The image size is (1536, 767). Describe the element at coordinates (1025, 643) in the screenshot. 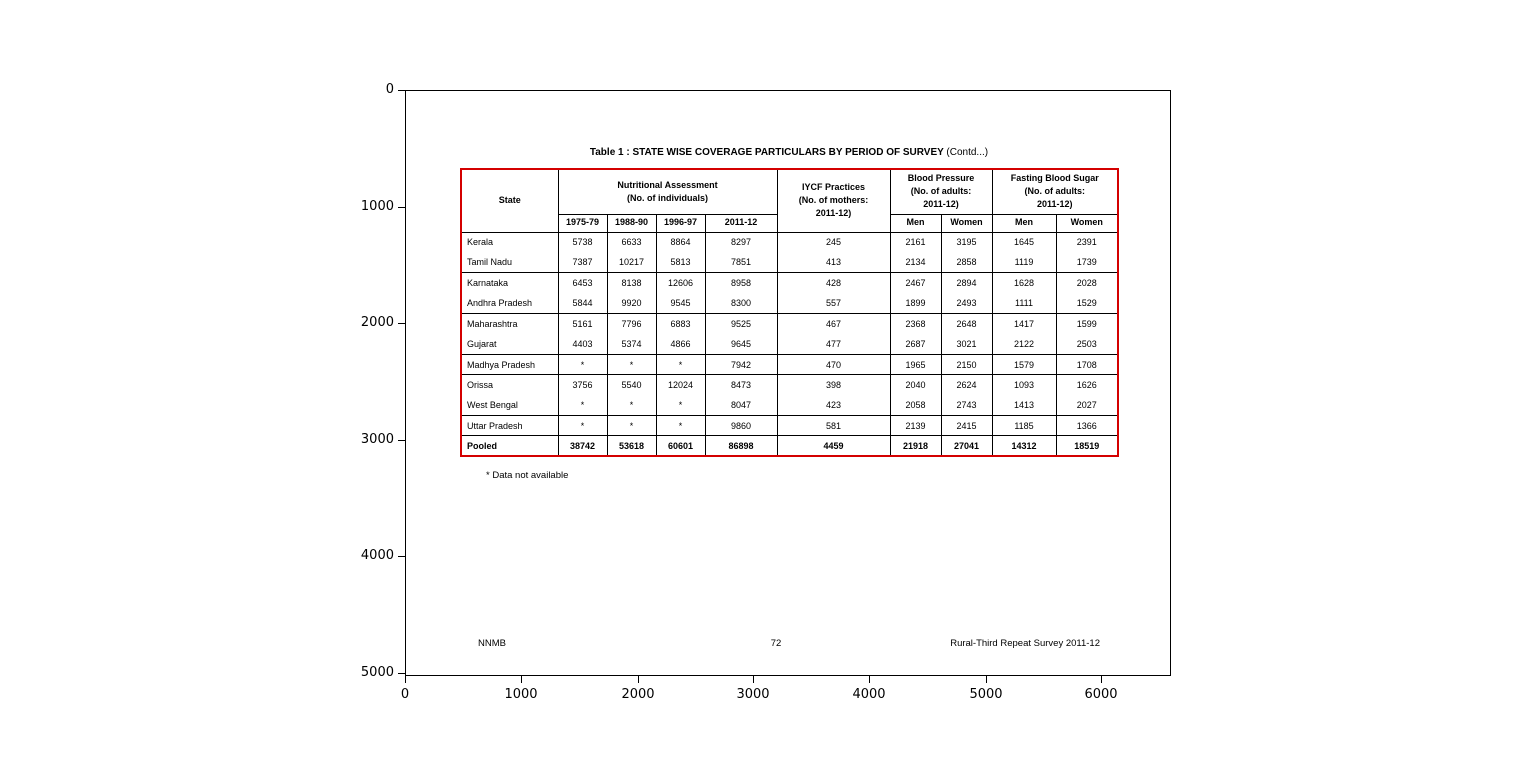

I see `footer-survey: Rural-Third Repeat Survey 2011-12` at that location.